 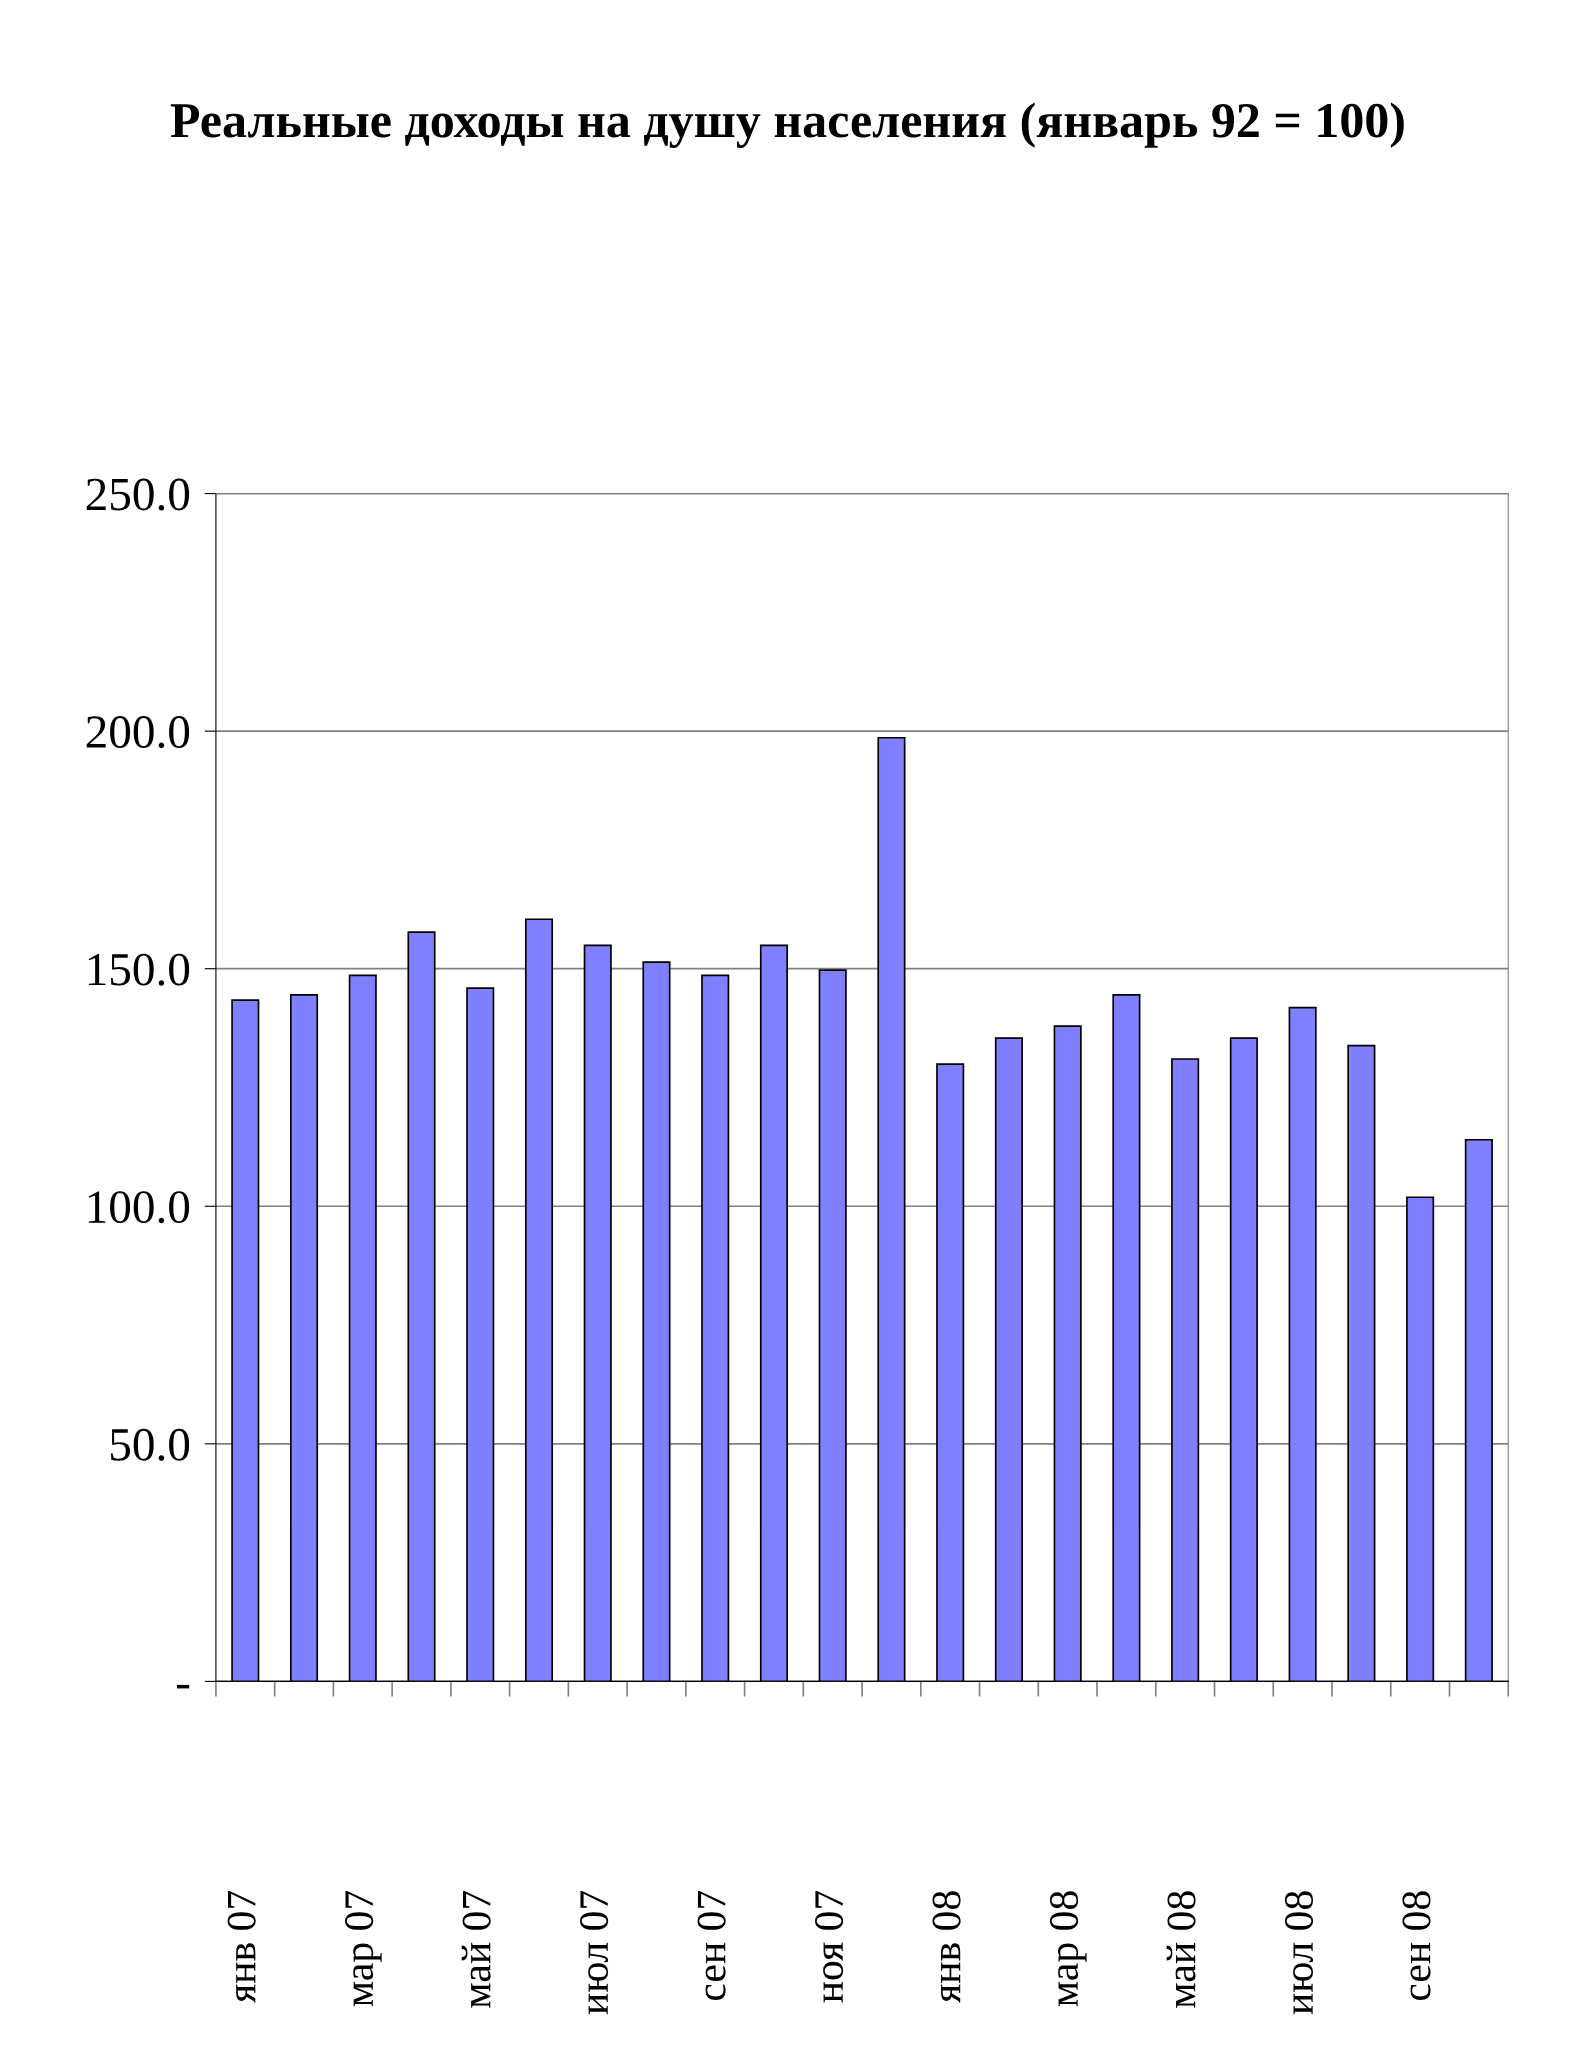 I want to click on x-tick-label: ноя 07, so click(x=829, y=1946).